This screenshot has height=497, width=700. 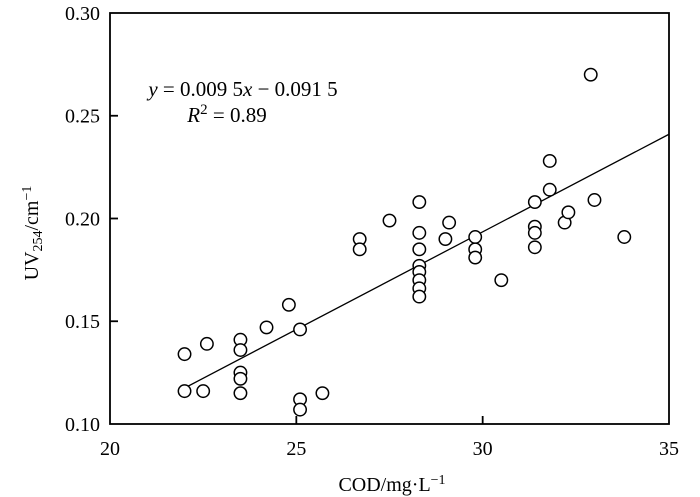 What do you see at coordinates (82, 425) in the screenshot?
I see `y-tick-label: 0.10` at bounding box center [82, 425].